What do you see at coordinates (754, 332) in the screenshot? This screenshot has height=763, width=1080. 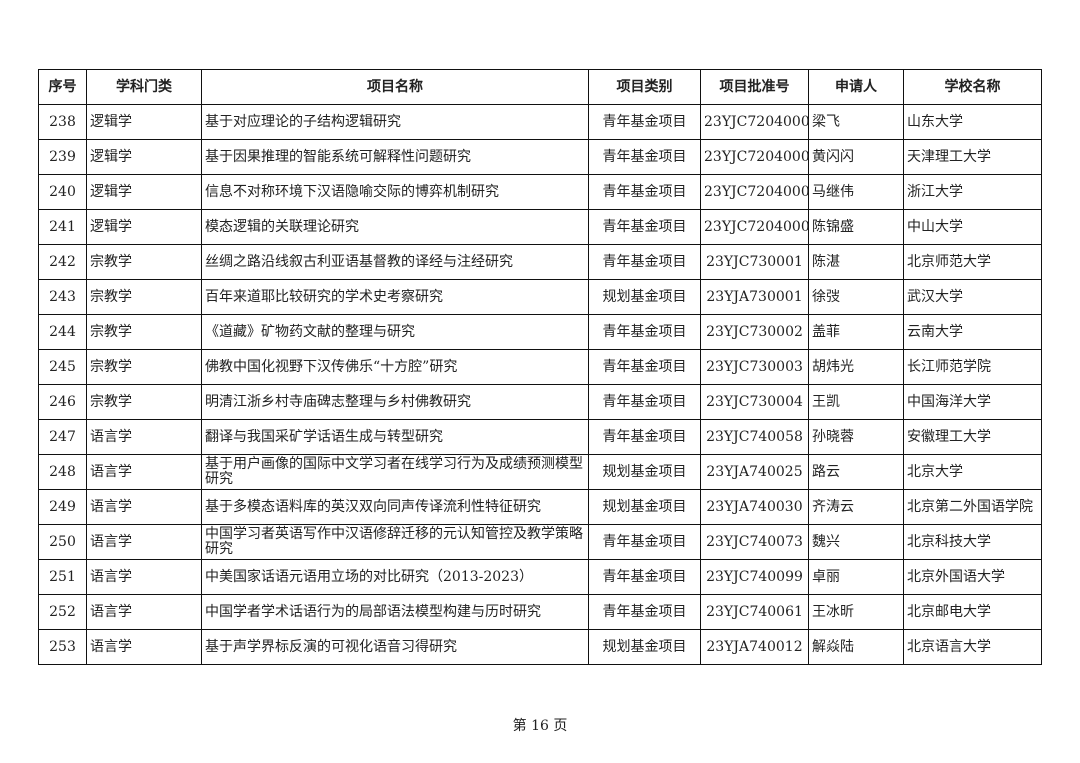 I see `cell-approval-number: 23YJC730002` at bounding box center [754, 332].